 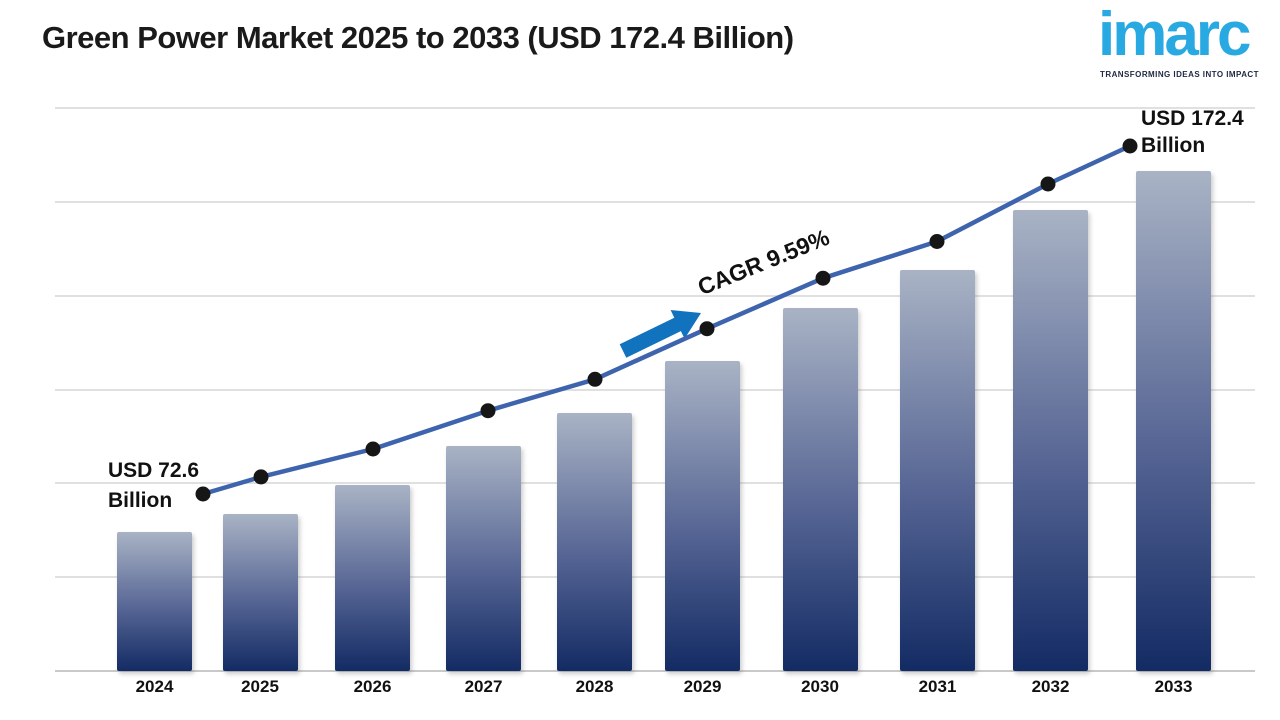 I want to click on imarc-logo: imarc TRANSFORMING IDEAS INTO IMPACT, so click(x=1179, y=42).